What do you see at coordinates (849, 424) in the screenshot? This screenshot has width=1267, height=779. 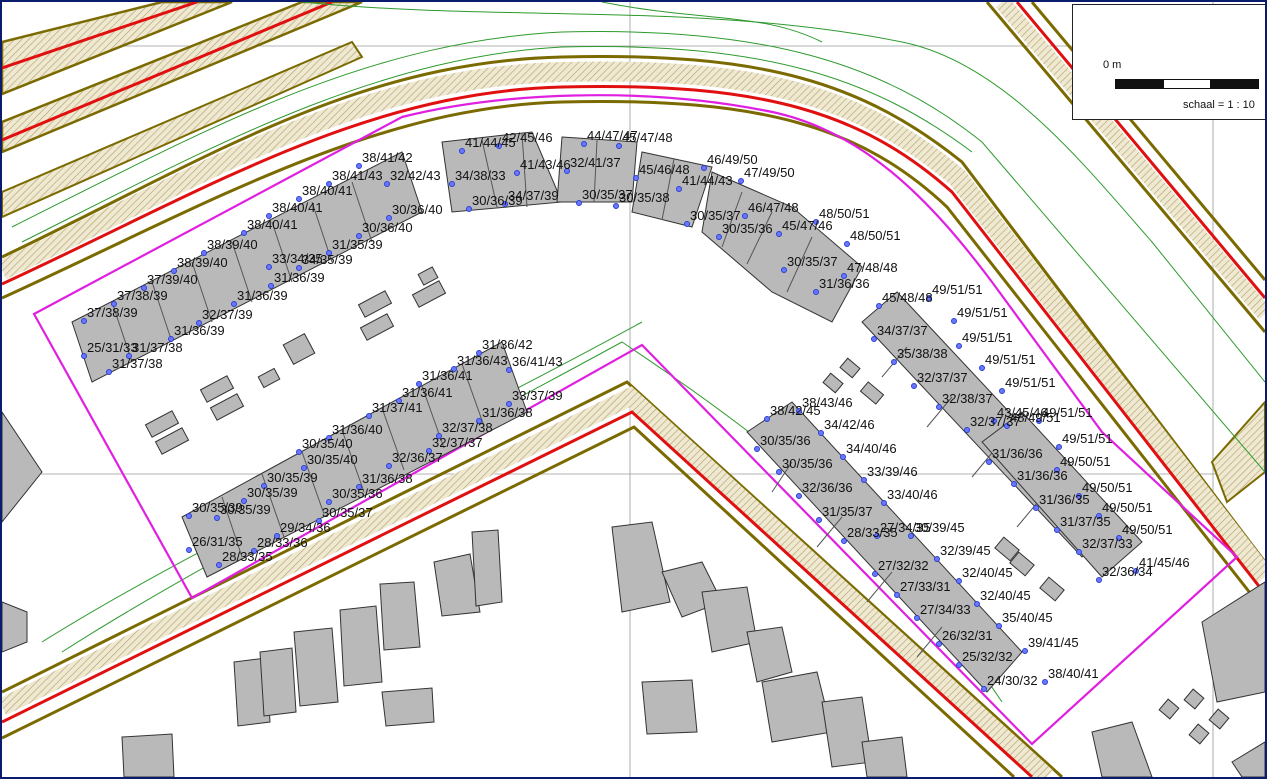 I see `height-label: 34/42/46` at bounding box center [849, 424].